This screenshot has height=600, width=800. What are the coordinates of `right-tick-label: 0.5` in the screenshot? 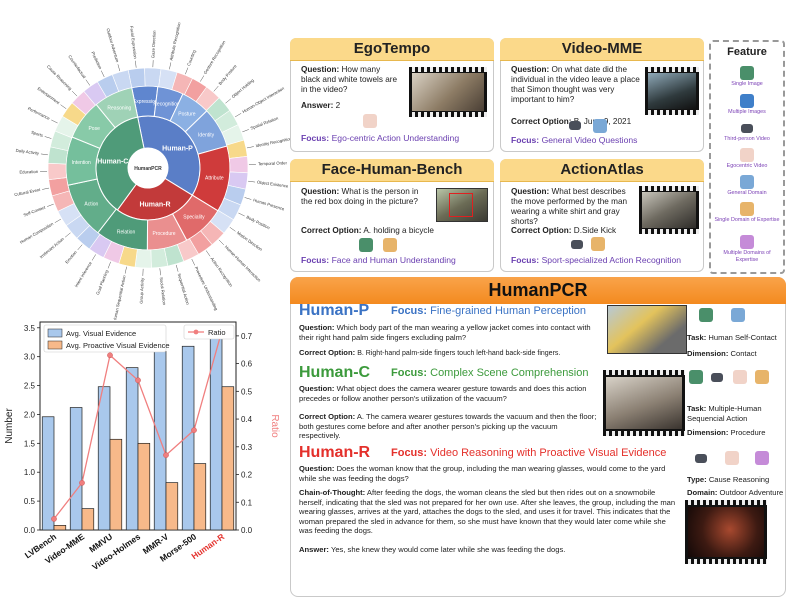 It's located at (247, 391).